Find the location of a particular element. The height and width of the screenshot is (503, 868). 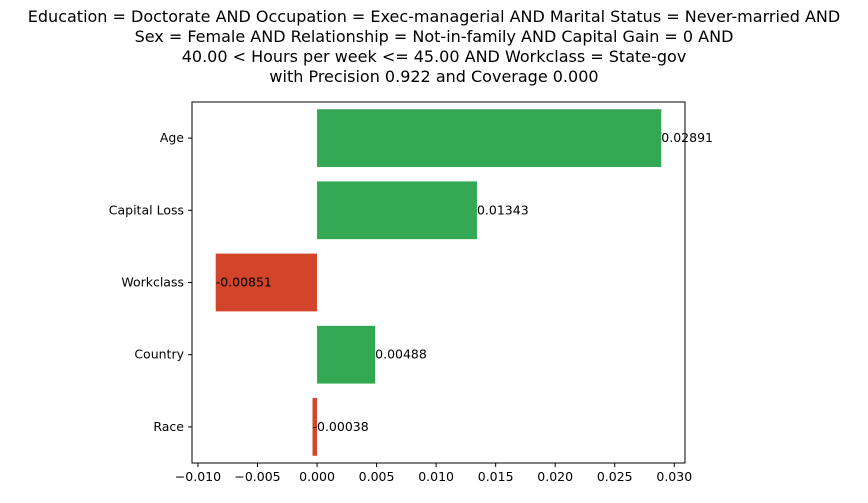

x-tick-label: 0.015 is located at coordinates (496, 476).